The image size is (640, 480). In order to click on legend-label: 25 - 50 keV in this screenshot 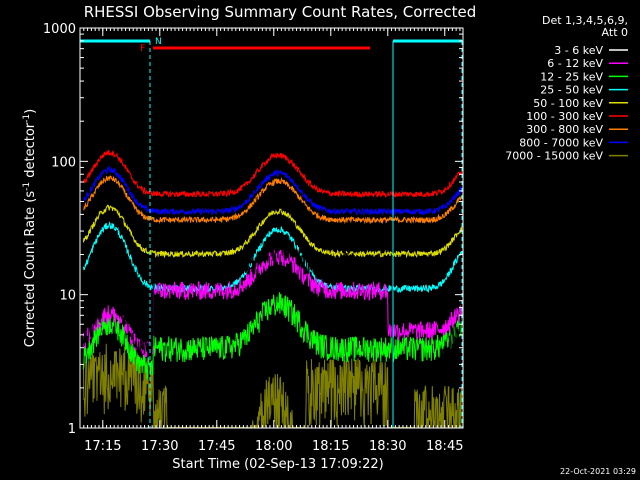, I will do `click(571, 90)`.